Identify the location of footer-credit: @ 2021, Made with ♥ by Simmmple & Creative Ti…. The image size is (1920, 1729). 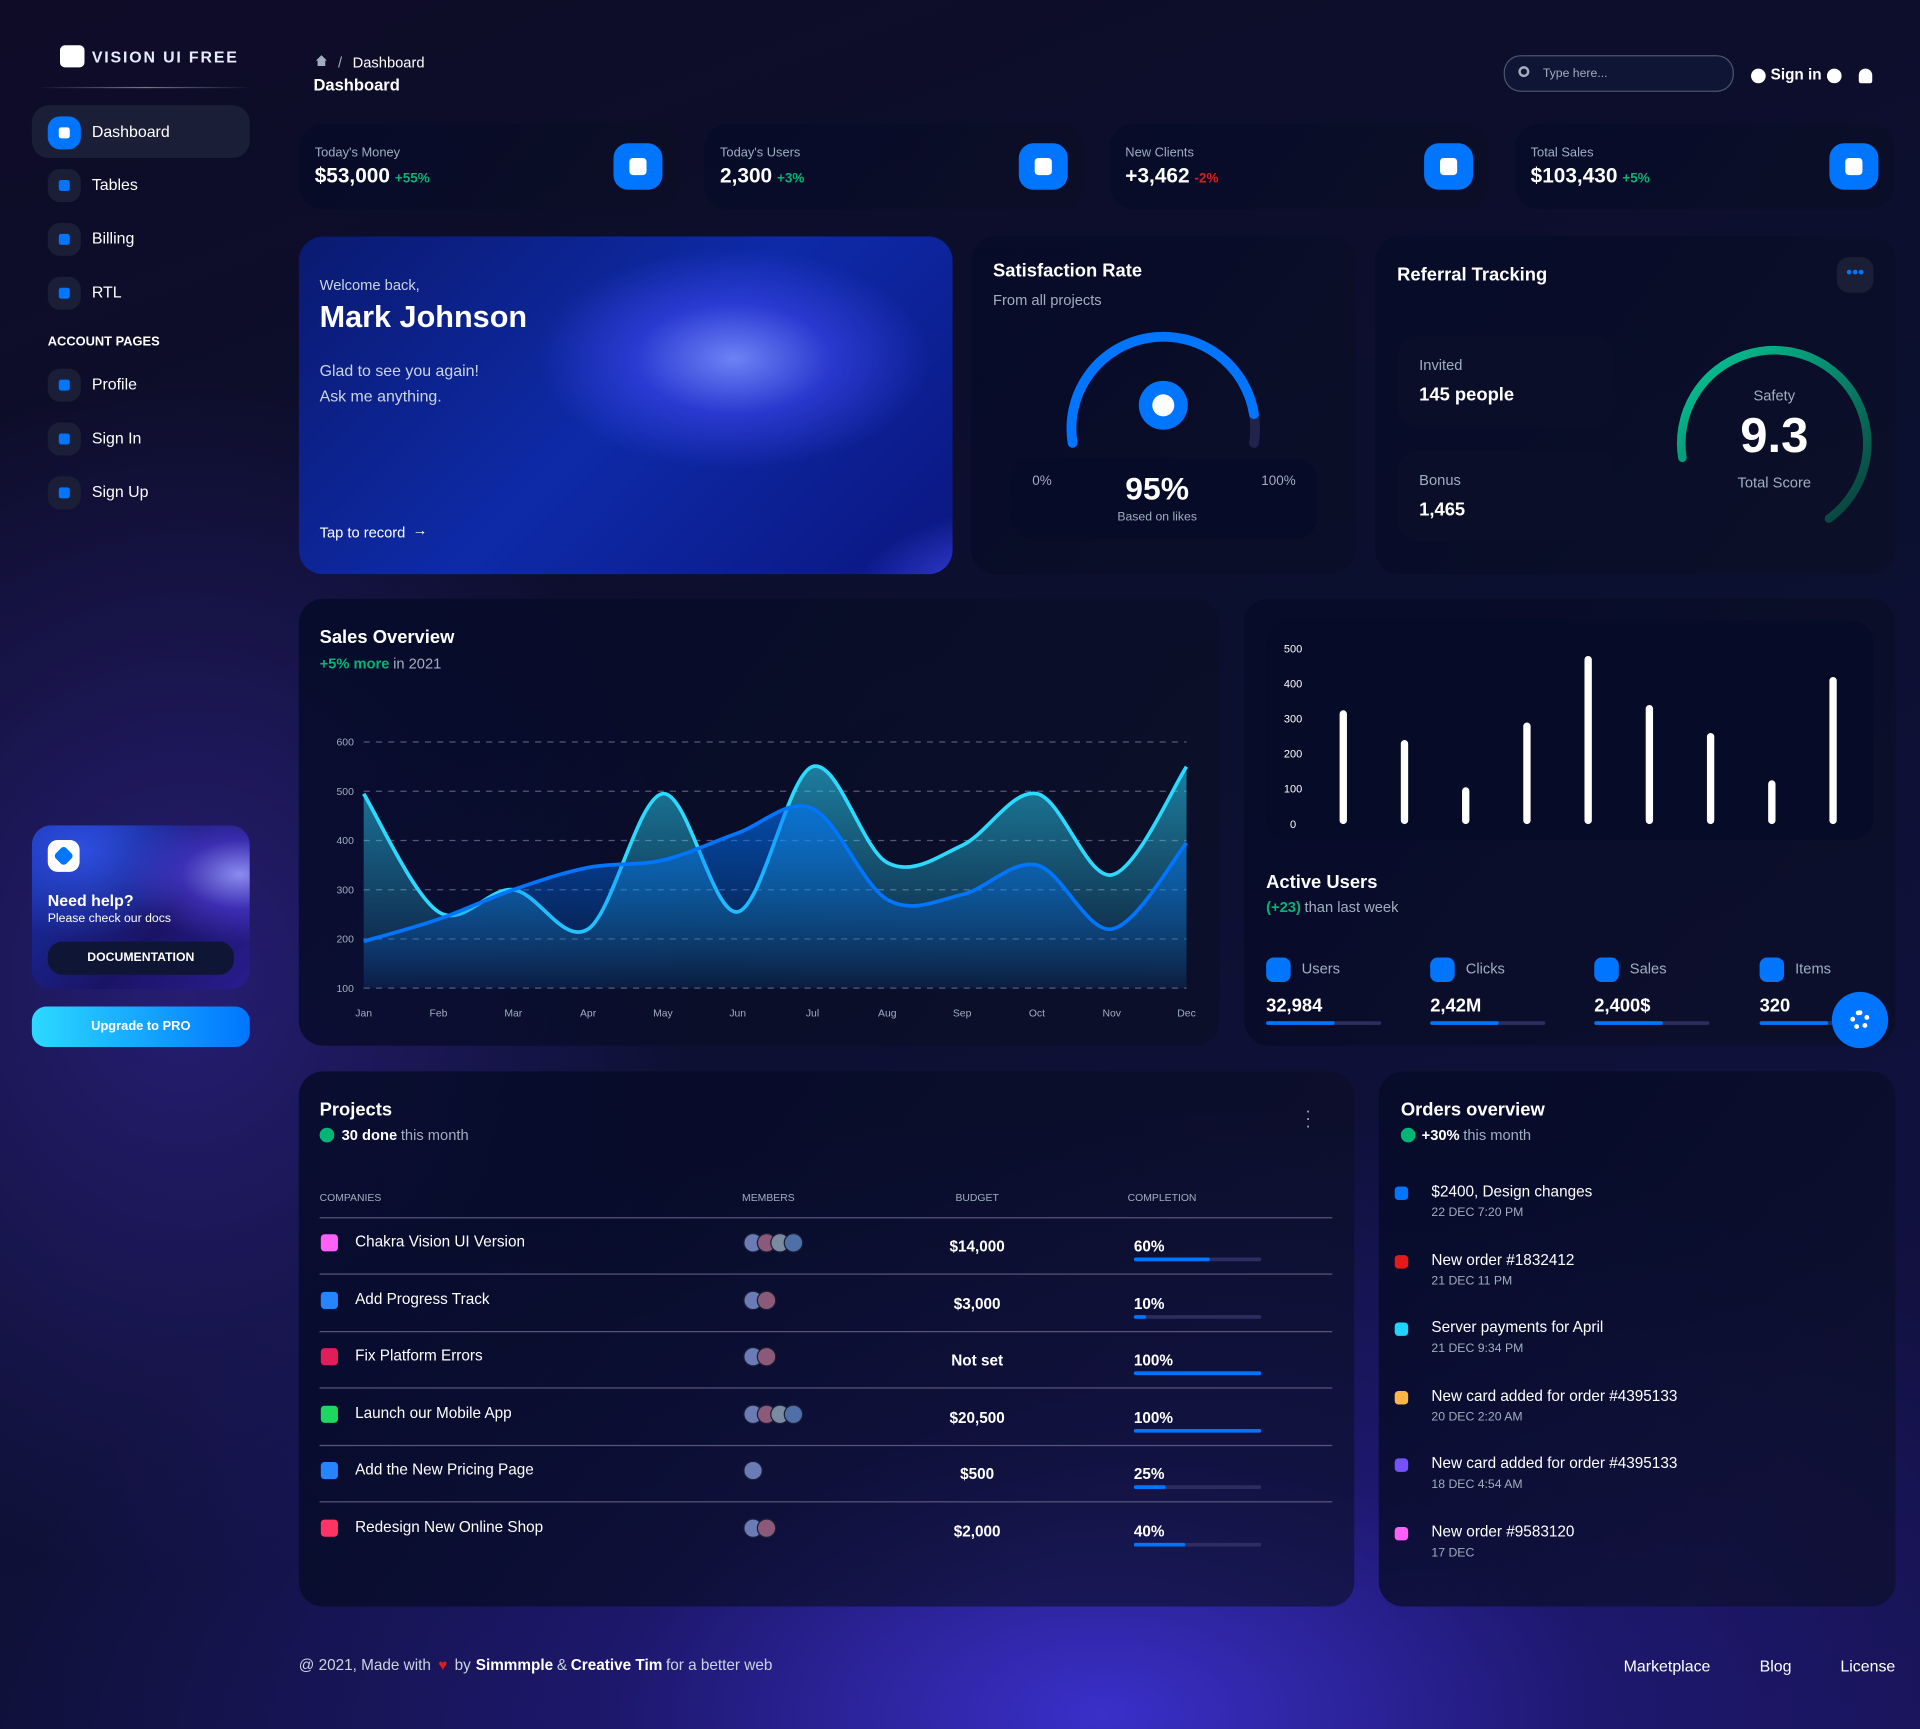
(536, 1665).